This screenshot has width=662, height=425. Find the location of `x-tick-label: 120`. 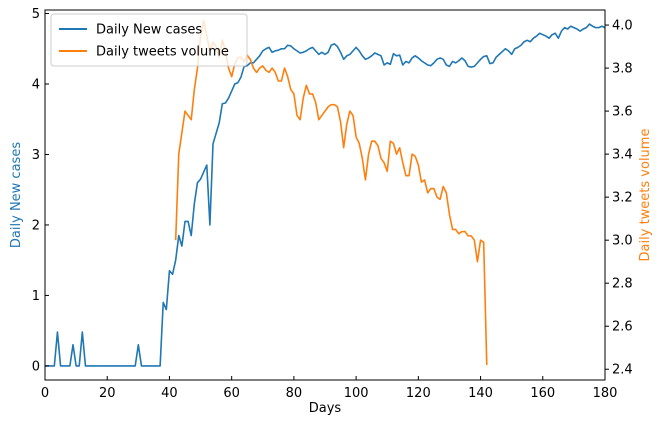

x-tick-label: 120 is located at coordinates (418, 393).